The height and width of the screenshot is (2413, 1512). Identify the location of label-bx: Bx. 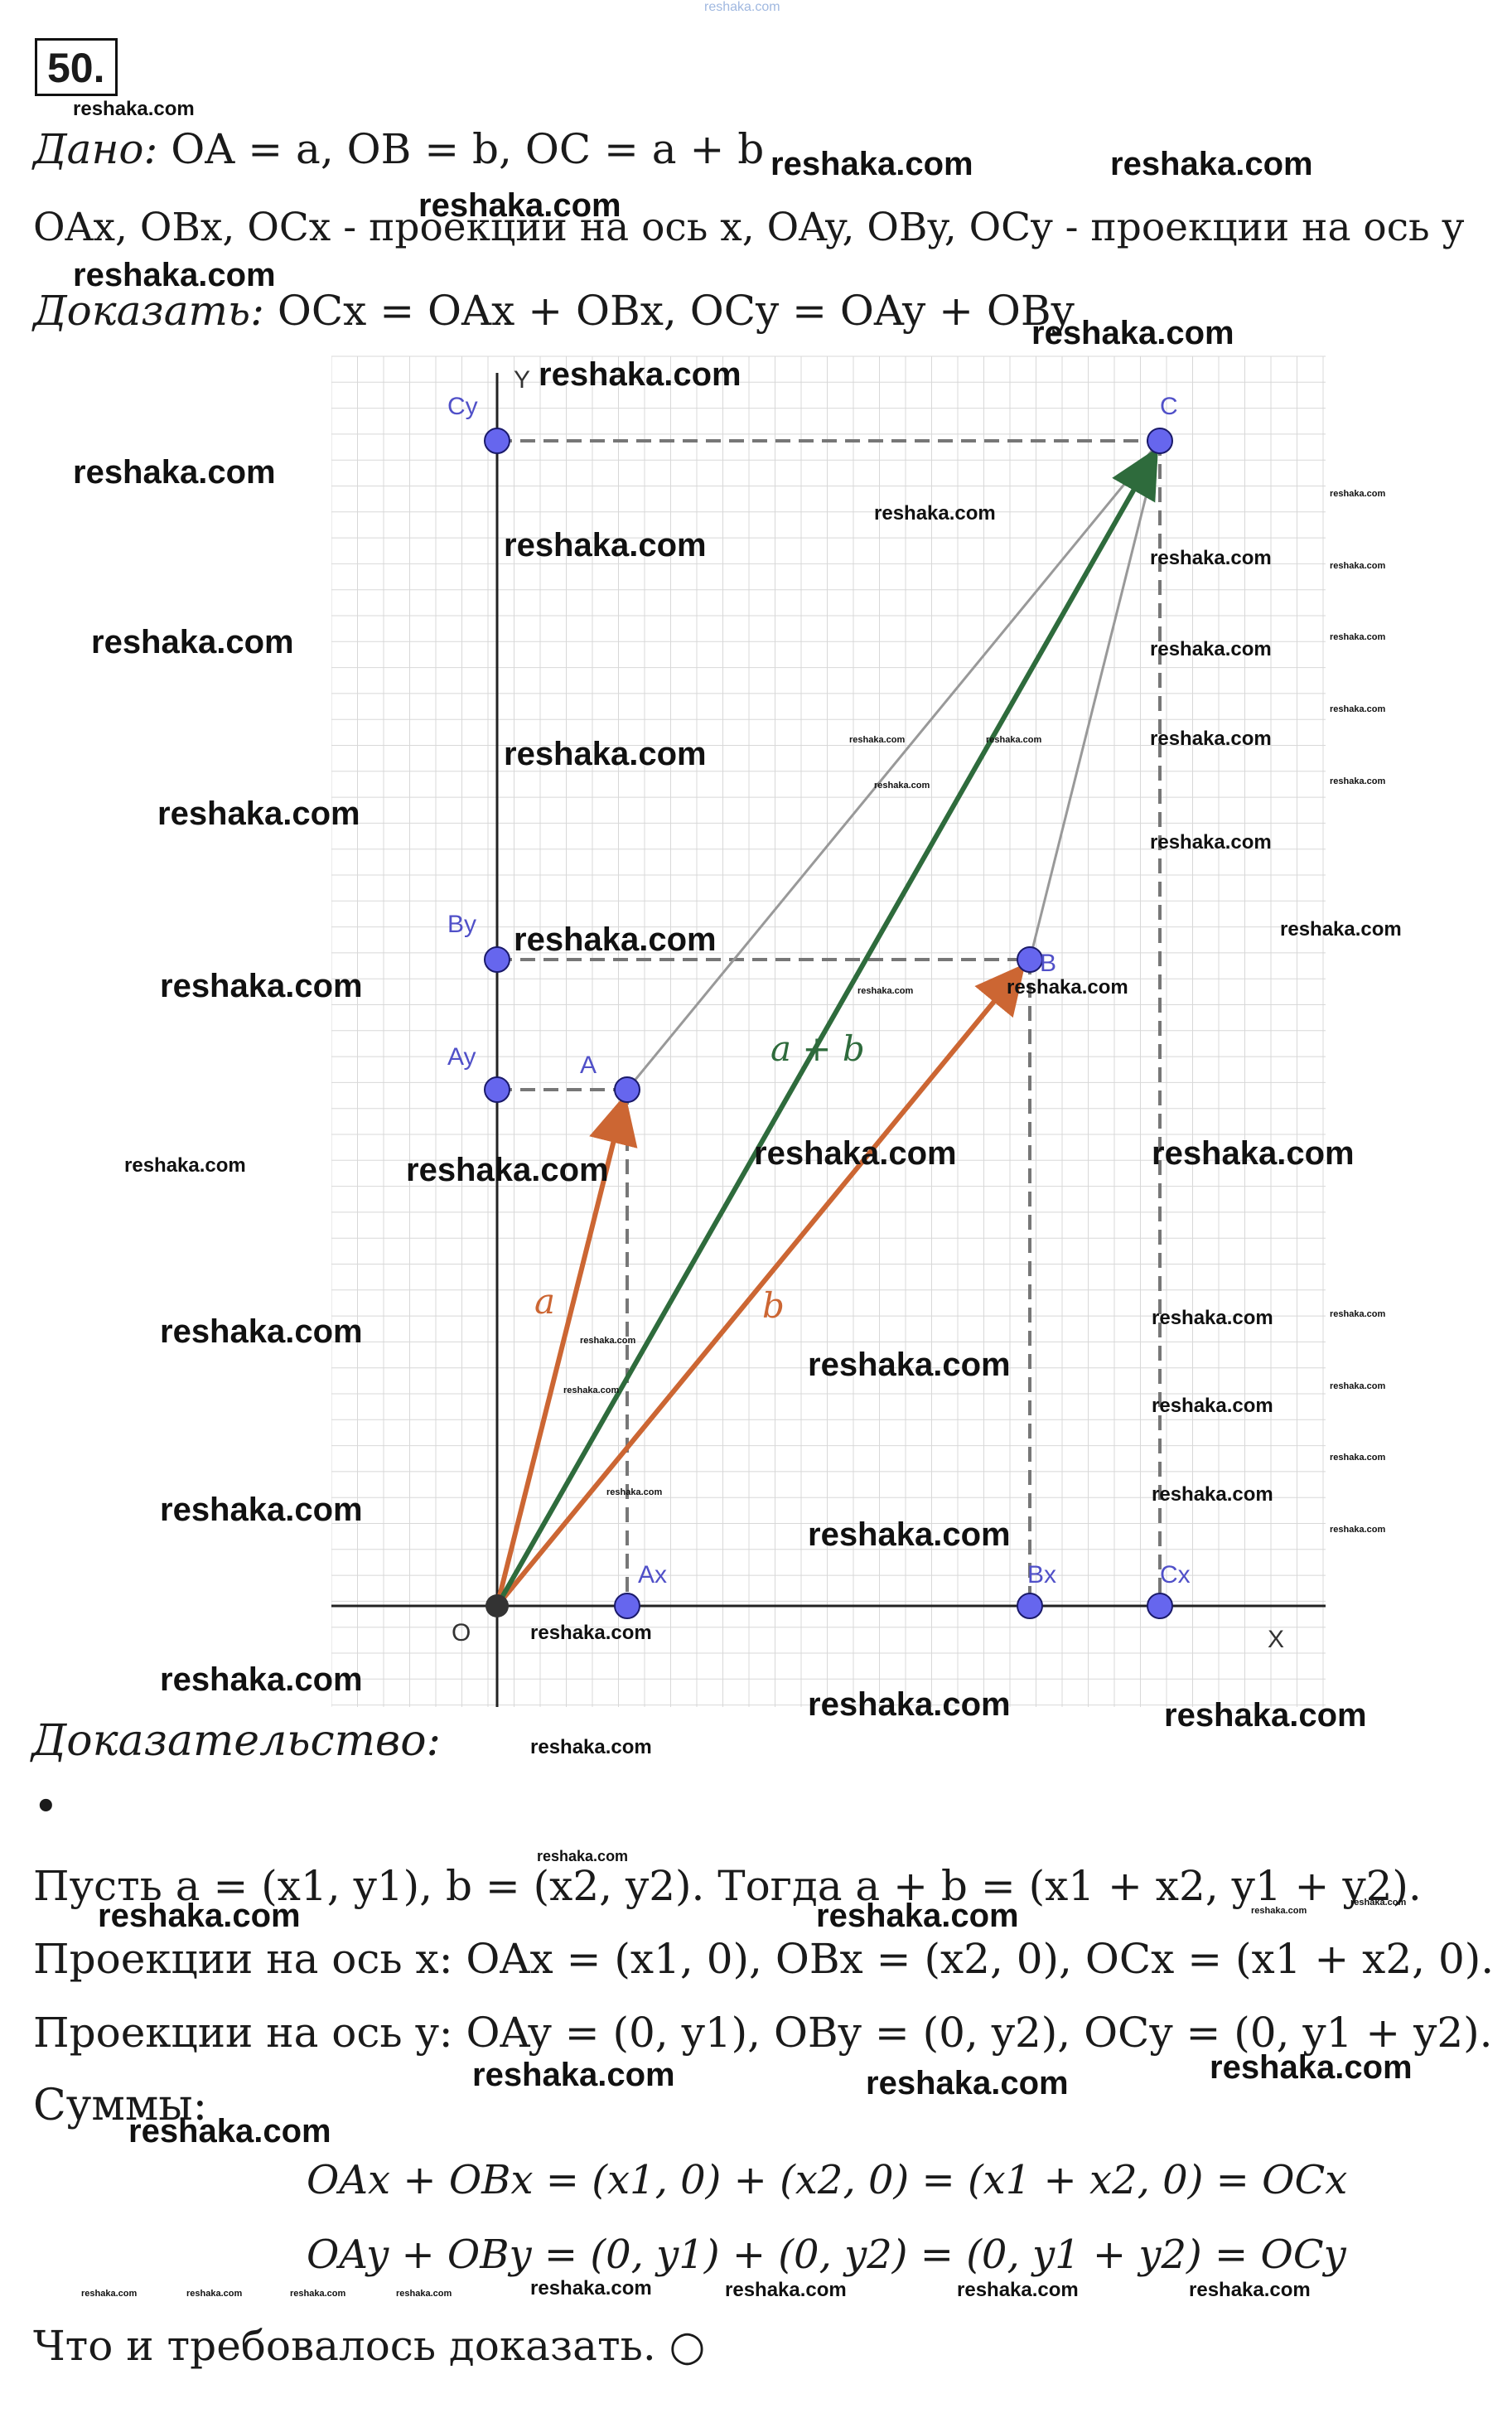
(1041, 1575).